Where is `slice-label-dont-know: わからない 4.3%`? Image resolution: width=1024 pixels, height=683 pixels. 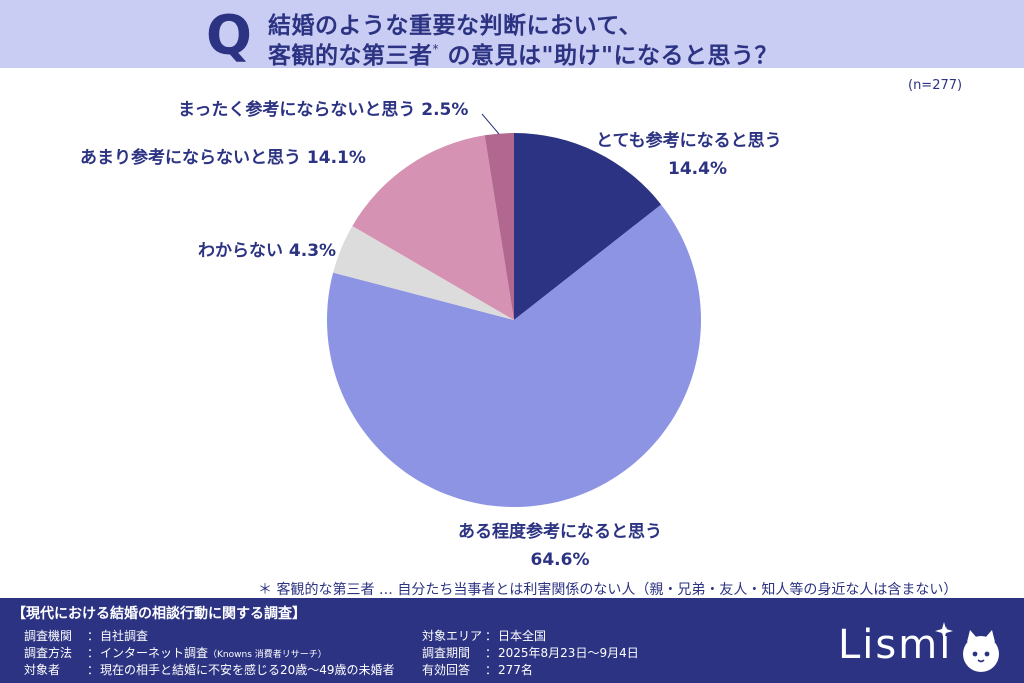
slice-label-dont-know: わからない 4.3% is located at coordinates (267, 251).